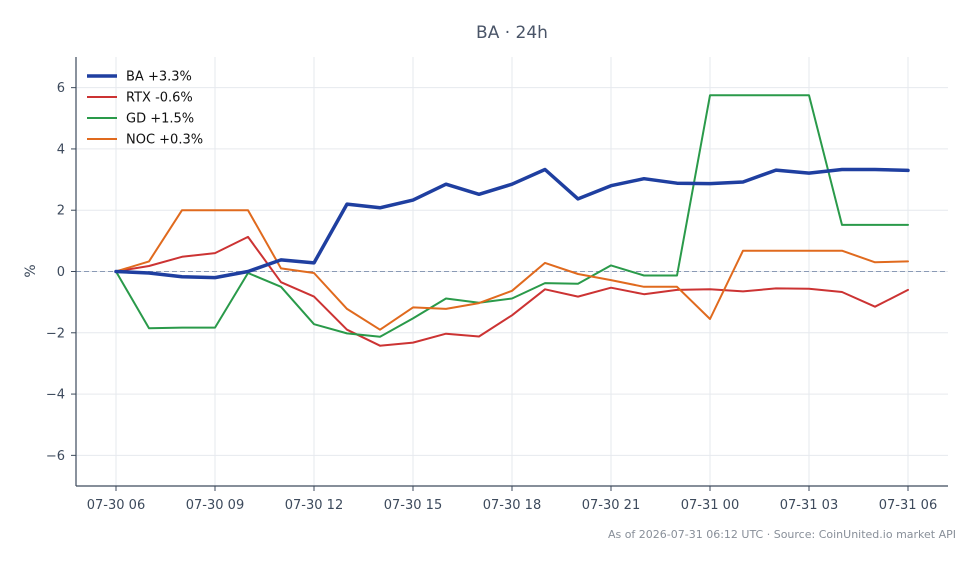  What do you see at coordinates (413, 505) in the screenshot?
I see `x-tick-label: 07-30 15` at bounding box center [413, 505].